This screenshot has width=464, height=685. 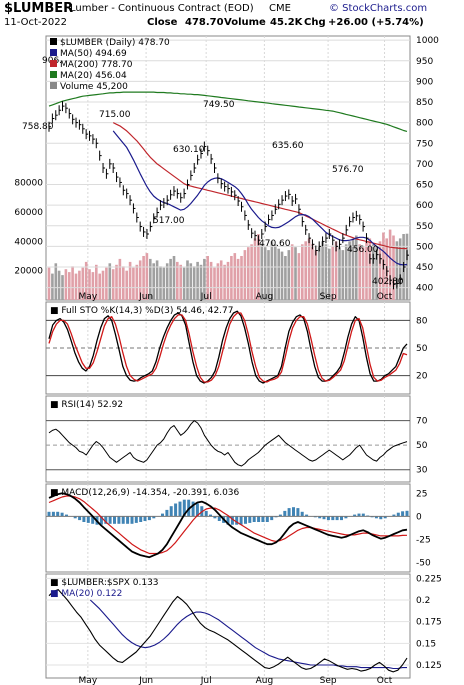 I want to click on macd-tick-label: 0, so click(x=419, y=517).